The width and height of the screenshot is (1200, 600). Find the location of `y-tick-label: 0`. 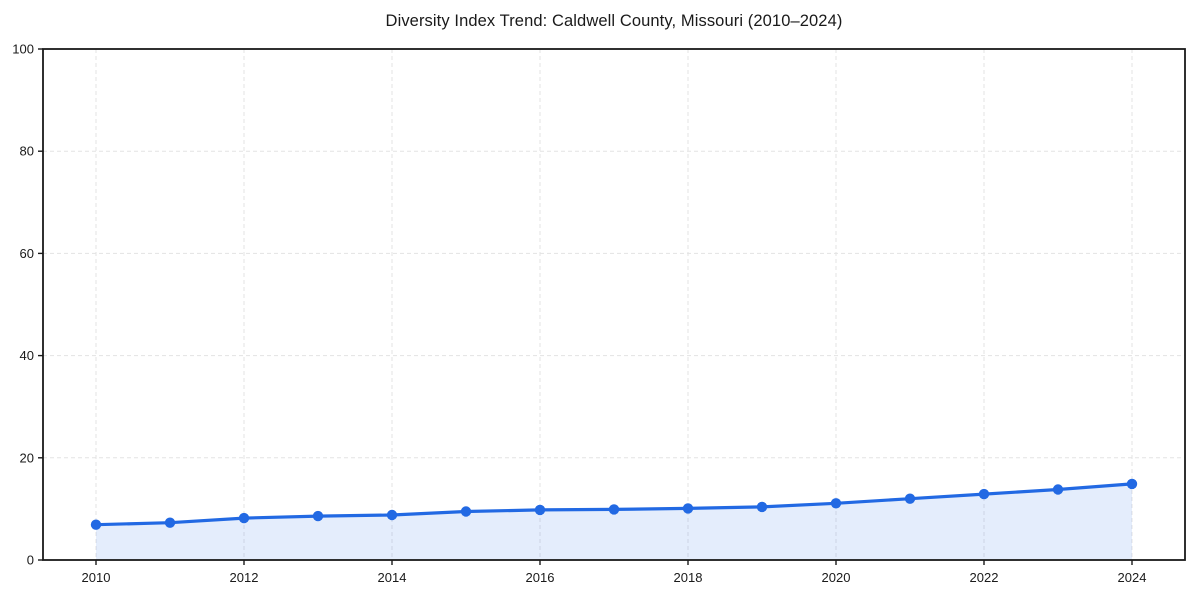

y-tick-label: 0 is located at coordinates (30, 560).